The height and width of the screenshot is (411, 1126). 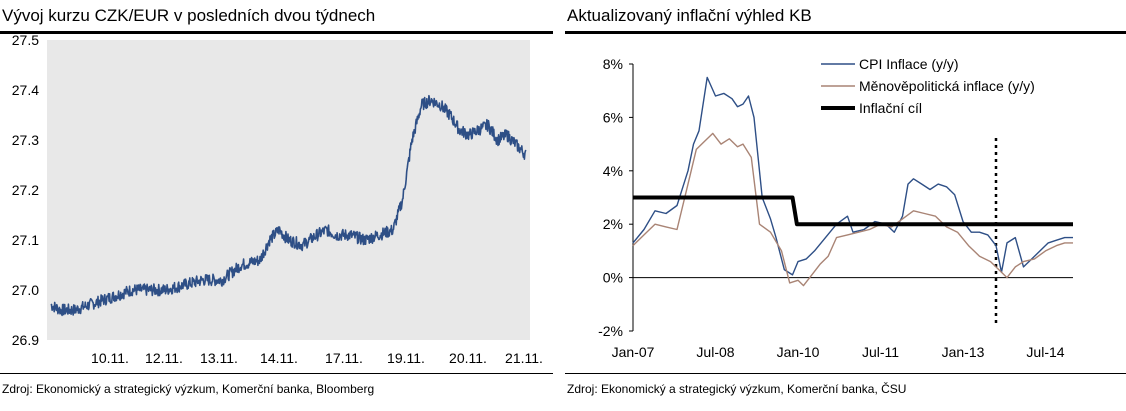 I want to click on y-tick-label: 27.1, so click(x=25, y=240).